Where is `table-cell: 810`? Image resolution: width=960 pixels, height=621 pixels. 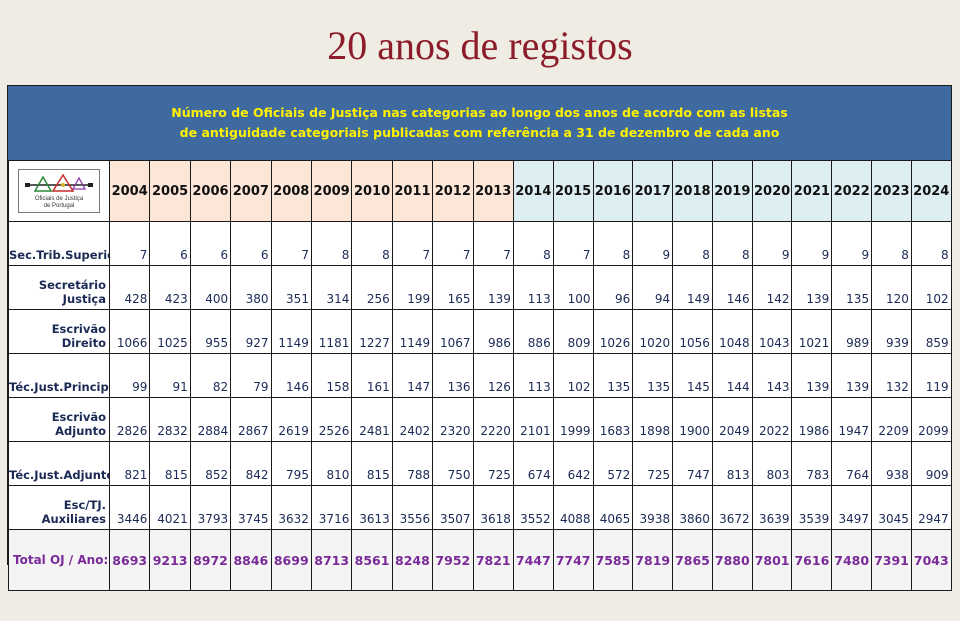
table-cell: 810 is located at coordinates (331, 463).